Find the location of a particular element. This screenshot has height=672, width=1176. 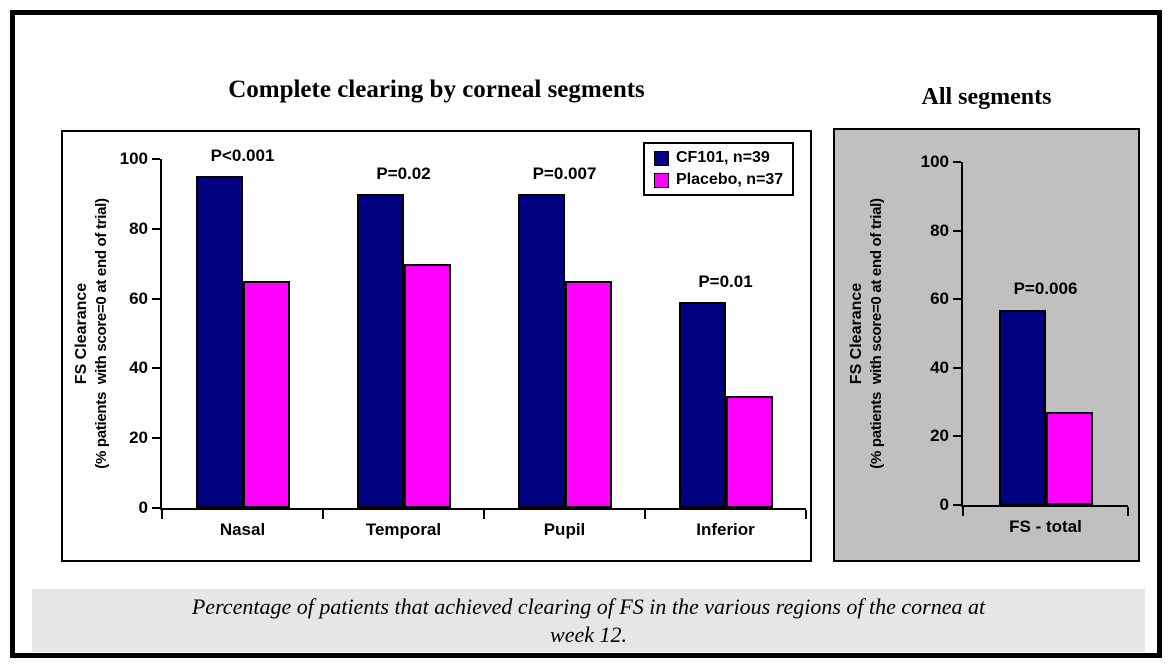

bar-cf101-pupil is located at coordinates (541, 350).